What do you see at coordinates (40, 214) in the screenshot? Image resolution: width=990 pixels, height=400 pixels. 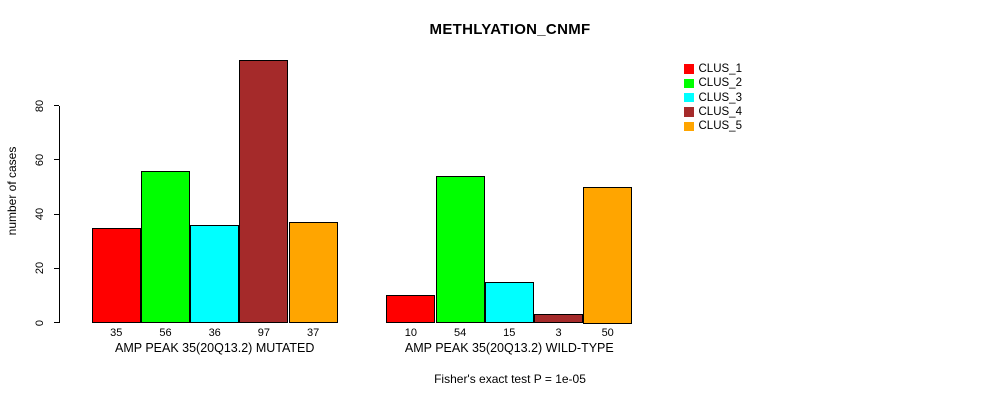 I see `y-axis-tick-label: 40` at bounding box center [40, 214].